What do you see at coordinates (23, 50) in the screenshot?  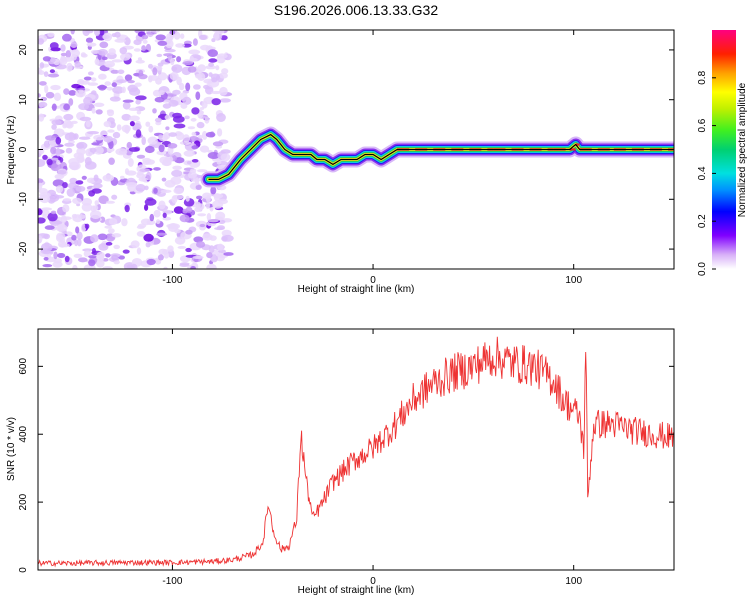 I see `spectrogram-y-tick-label: 20` at bounding box center [23, 50].